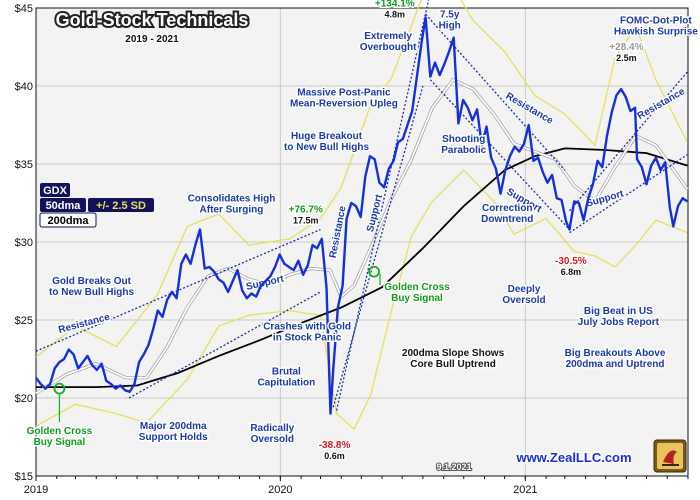  Describe the element at coordinates (450, 20) in the screenshot. I see `annotation-label: 7.5y High` at that location.